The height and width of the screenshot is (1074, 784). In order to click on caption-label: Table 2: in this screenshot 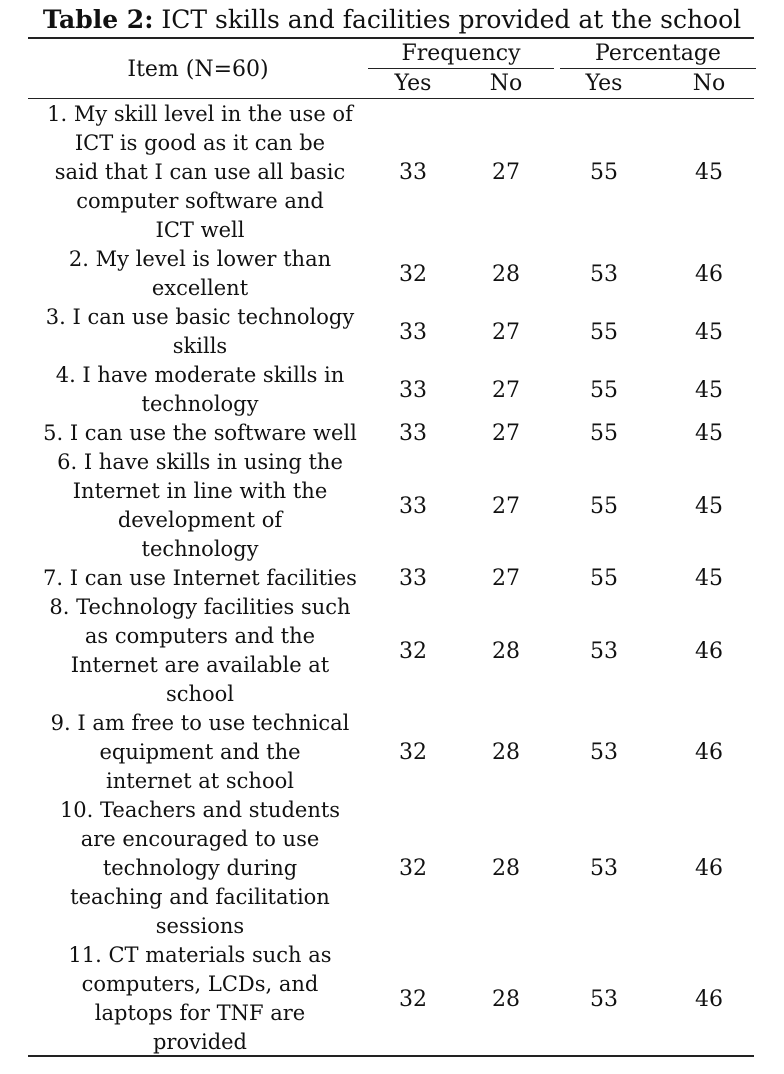, I will do `click(98, 19)`.